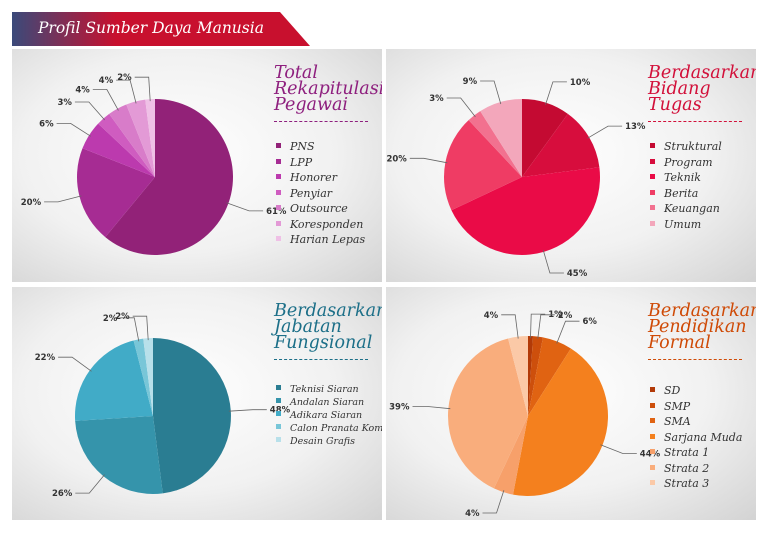 The image size is (768, 534). Describe the element at coordinates (561, 422) in the screenshot. I see `pie-slice-sarjana-muda` at that location.